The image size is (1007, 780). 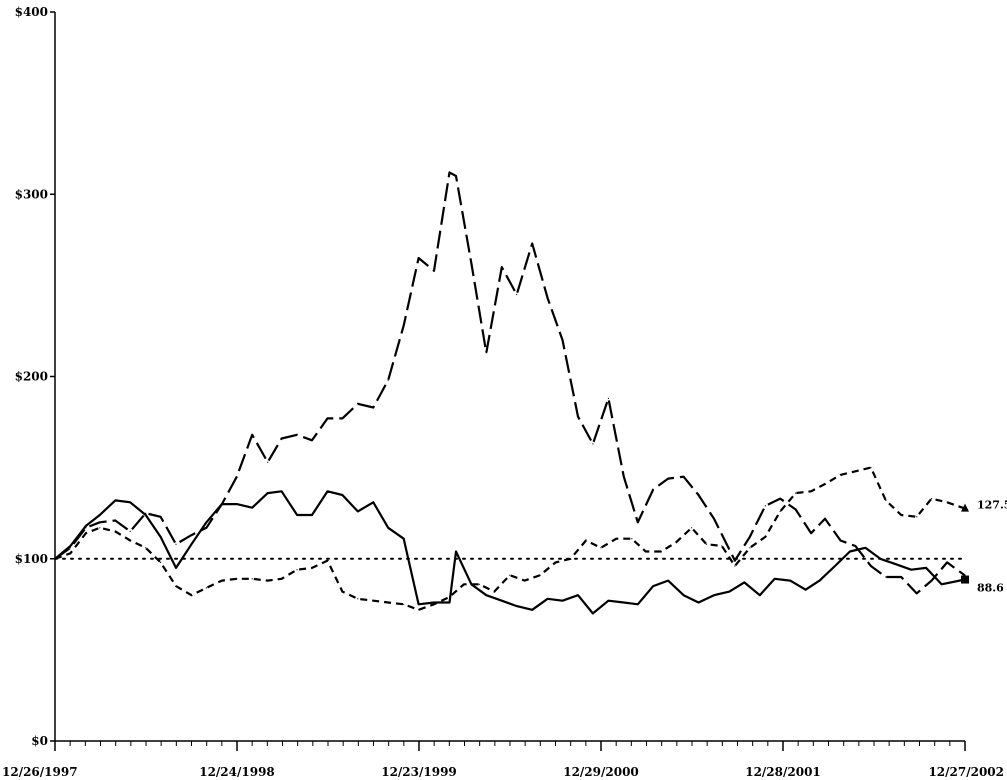 What do you see at coordinates (39, 741) in the screenshot?
I see `y-tick-label: $0` at bounding box center [39, 741].